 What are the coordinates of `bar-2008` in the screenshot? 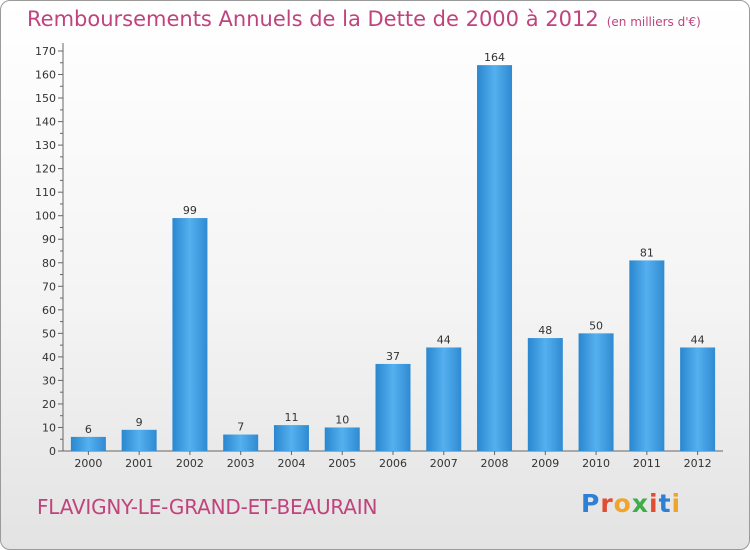 It's located at (495, 258).